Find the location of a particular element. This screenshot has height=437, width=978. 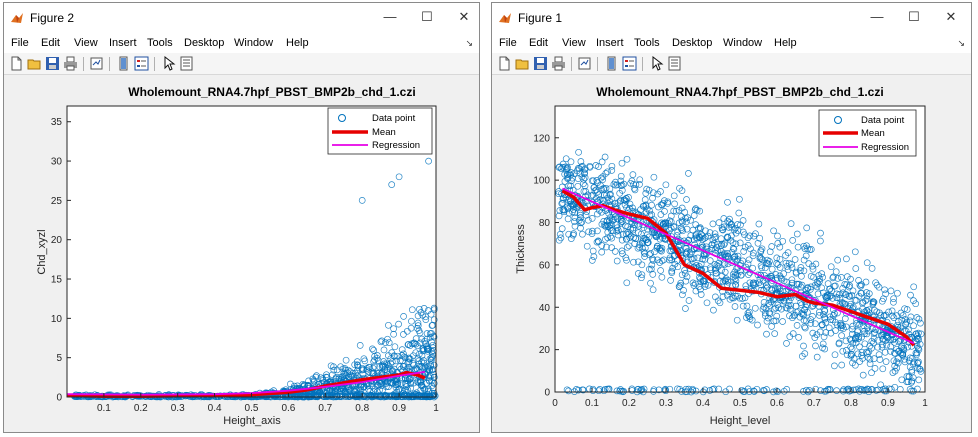

x-tick-label: 1 is located at coordinates (436, 408).